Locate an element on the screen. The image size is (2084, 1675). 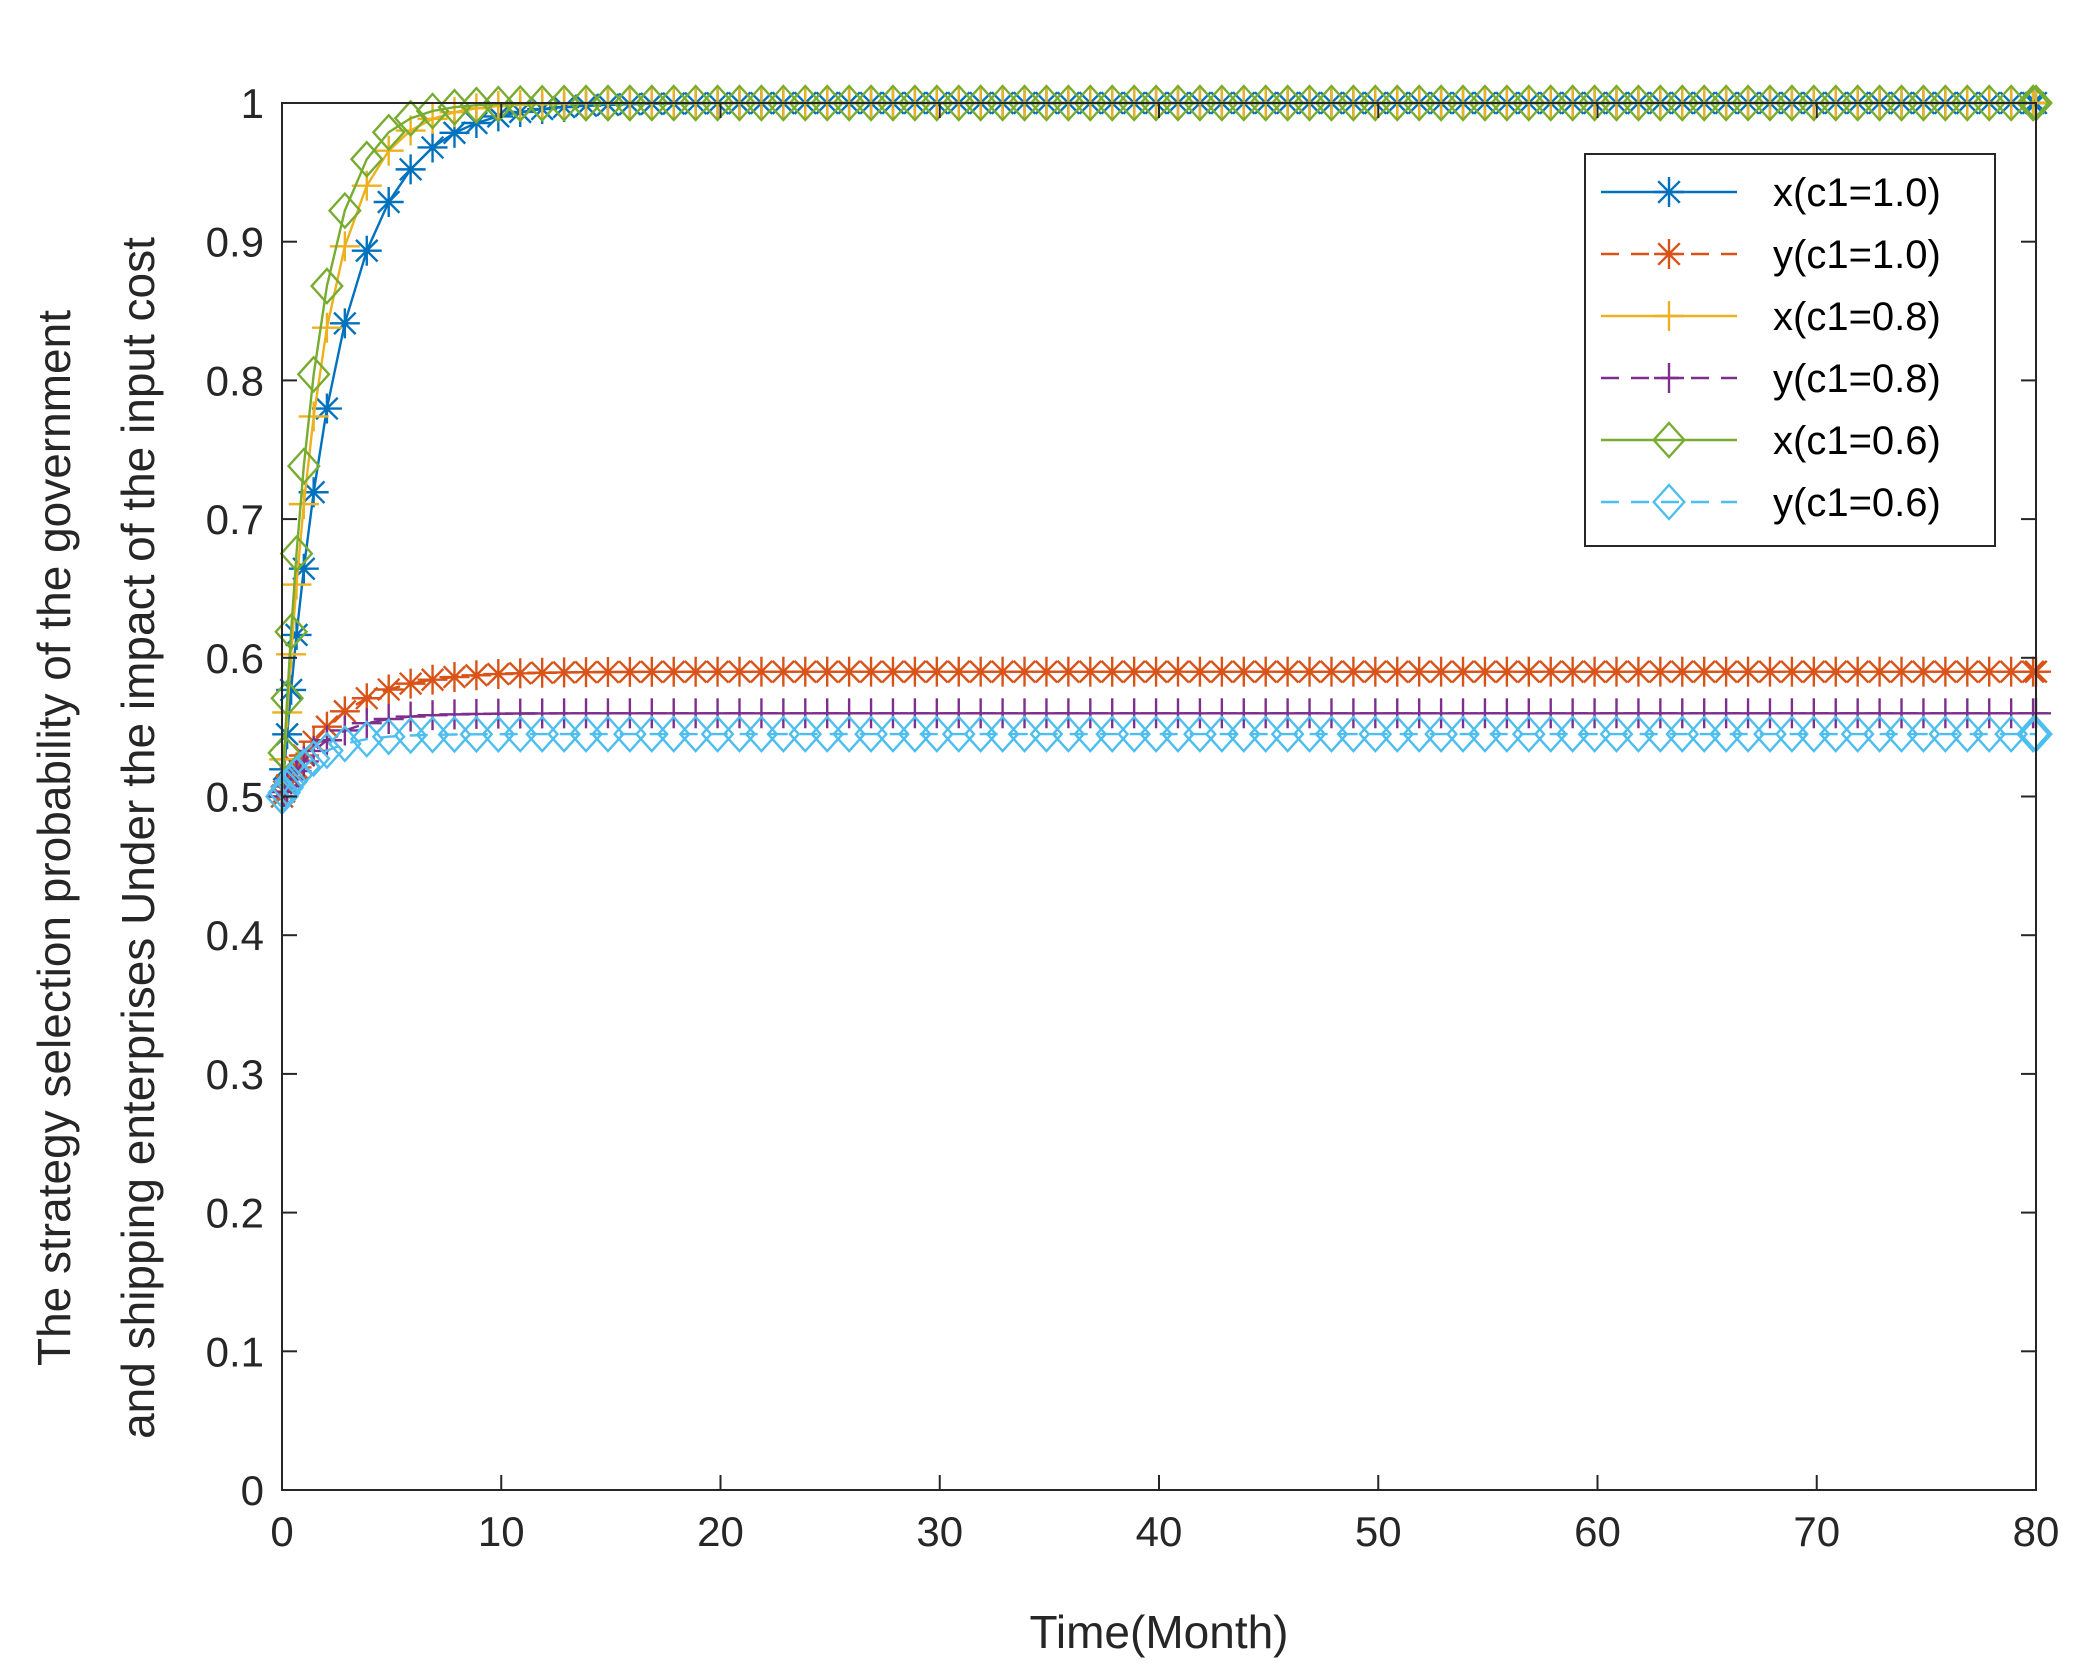
x-axis-title: Time(Month) is located at coordinates (1159, 1632).